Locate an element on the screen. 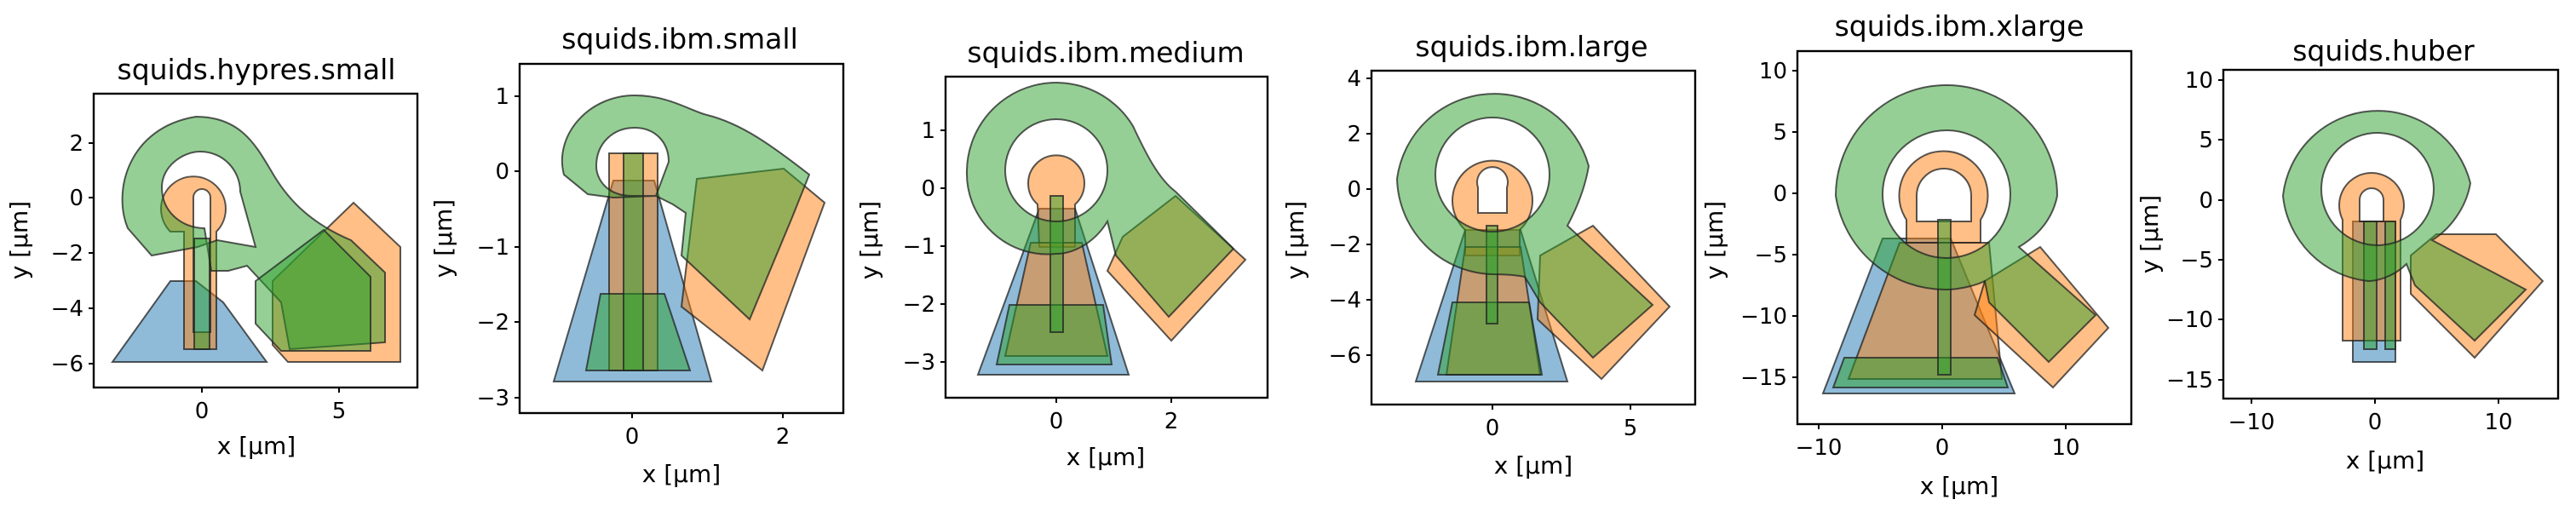 The width and height of the screenshot is (2576, 511). panel-huber: squids.huber 10 5 0 −5 −10 −15 is located at coordinates (2348, 254).